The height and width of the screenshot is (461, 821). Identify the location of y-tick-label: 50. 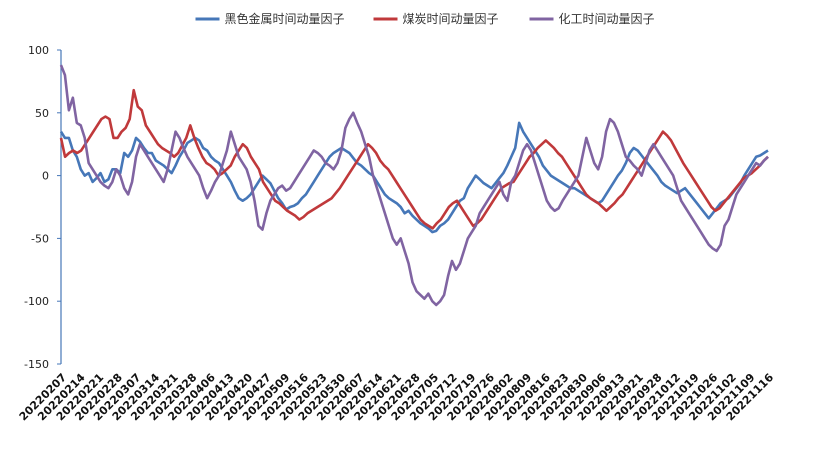
(42, 113).